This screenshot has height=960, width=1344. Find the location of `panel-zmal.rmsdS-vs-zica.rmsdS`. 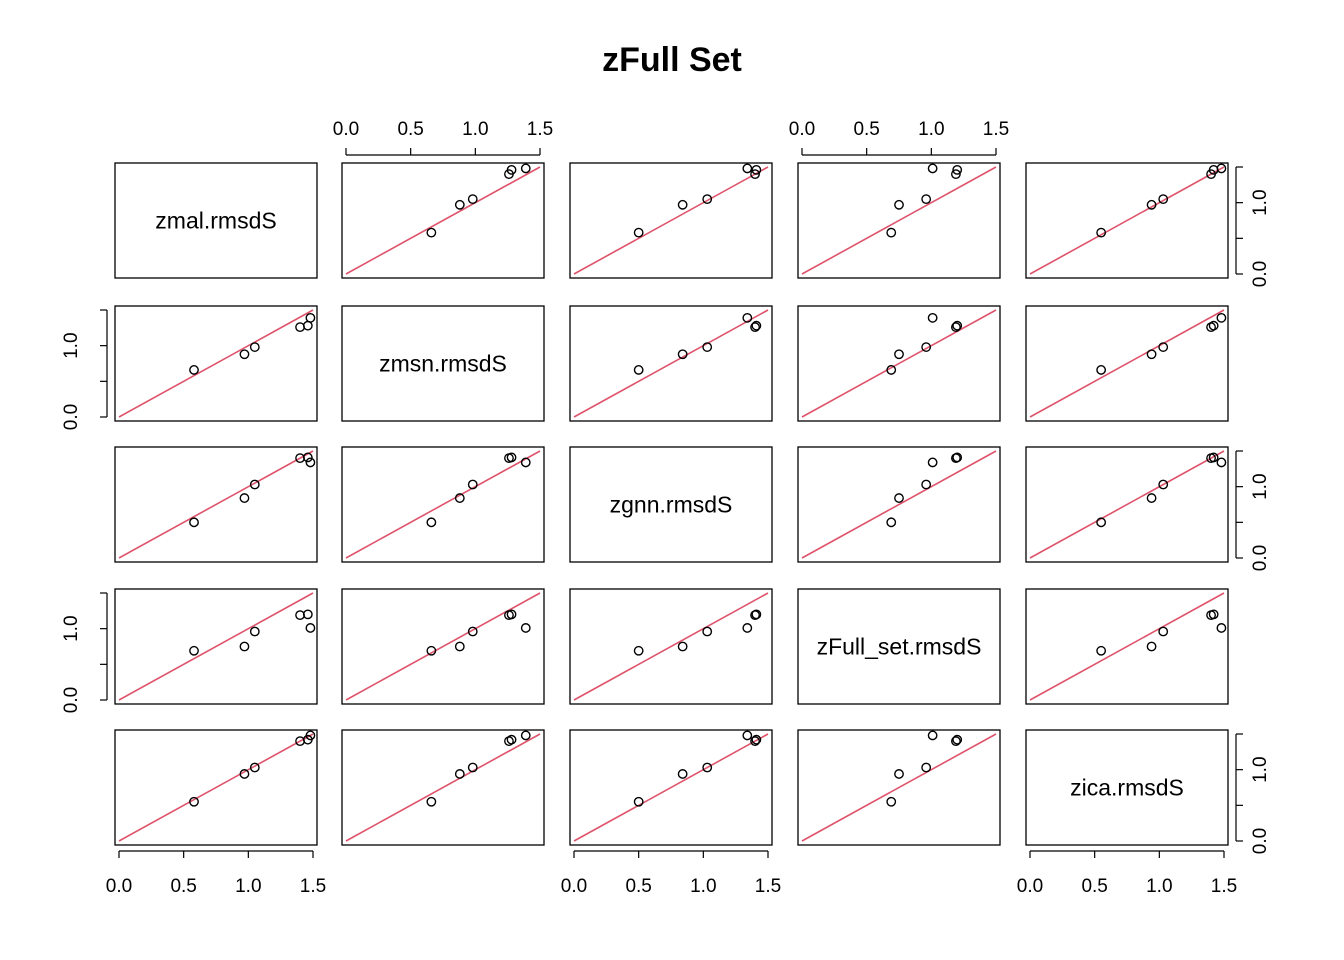

panel-zmal.rmsdS-vs-zica.rmsdS is located at coordinates (1127, 220).